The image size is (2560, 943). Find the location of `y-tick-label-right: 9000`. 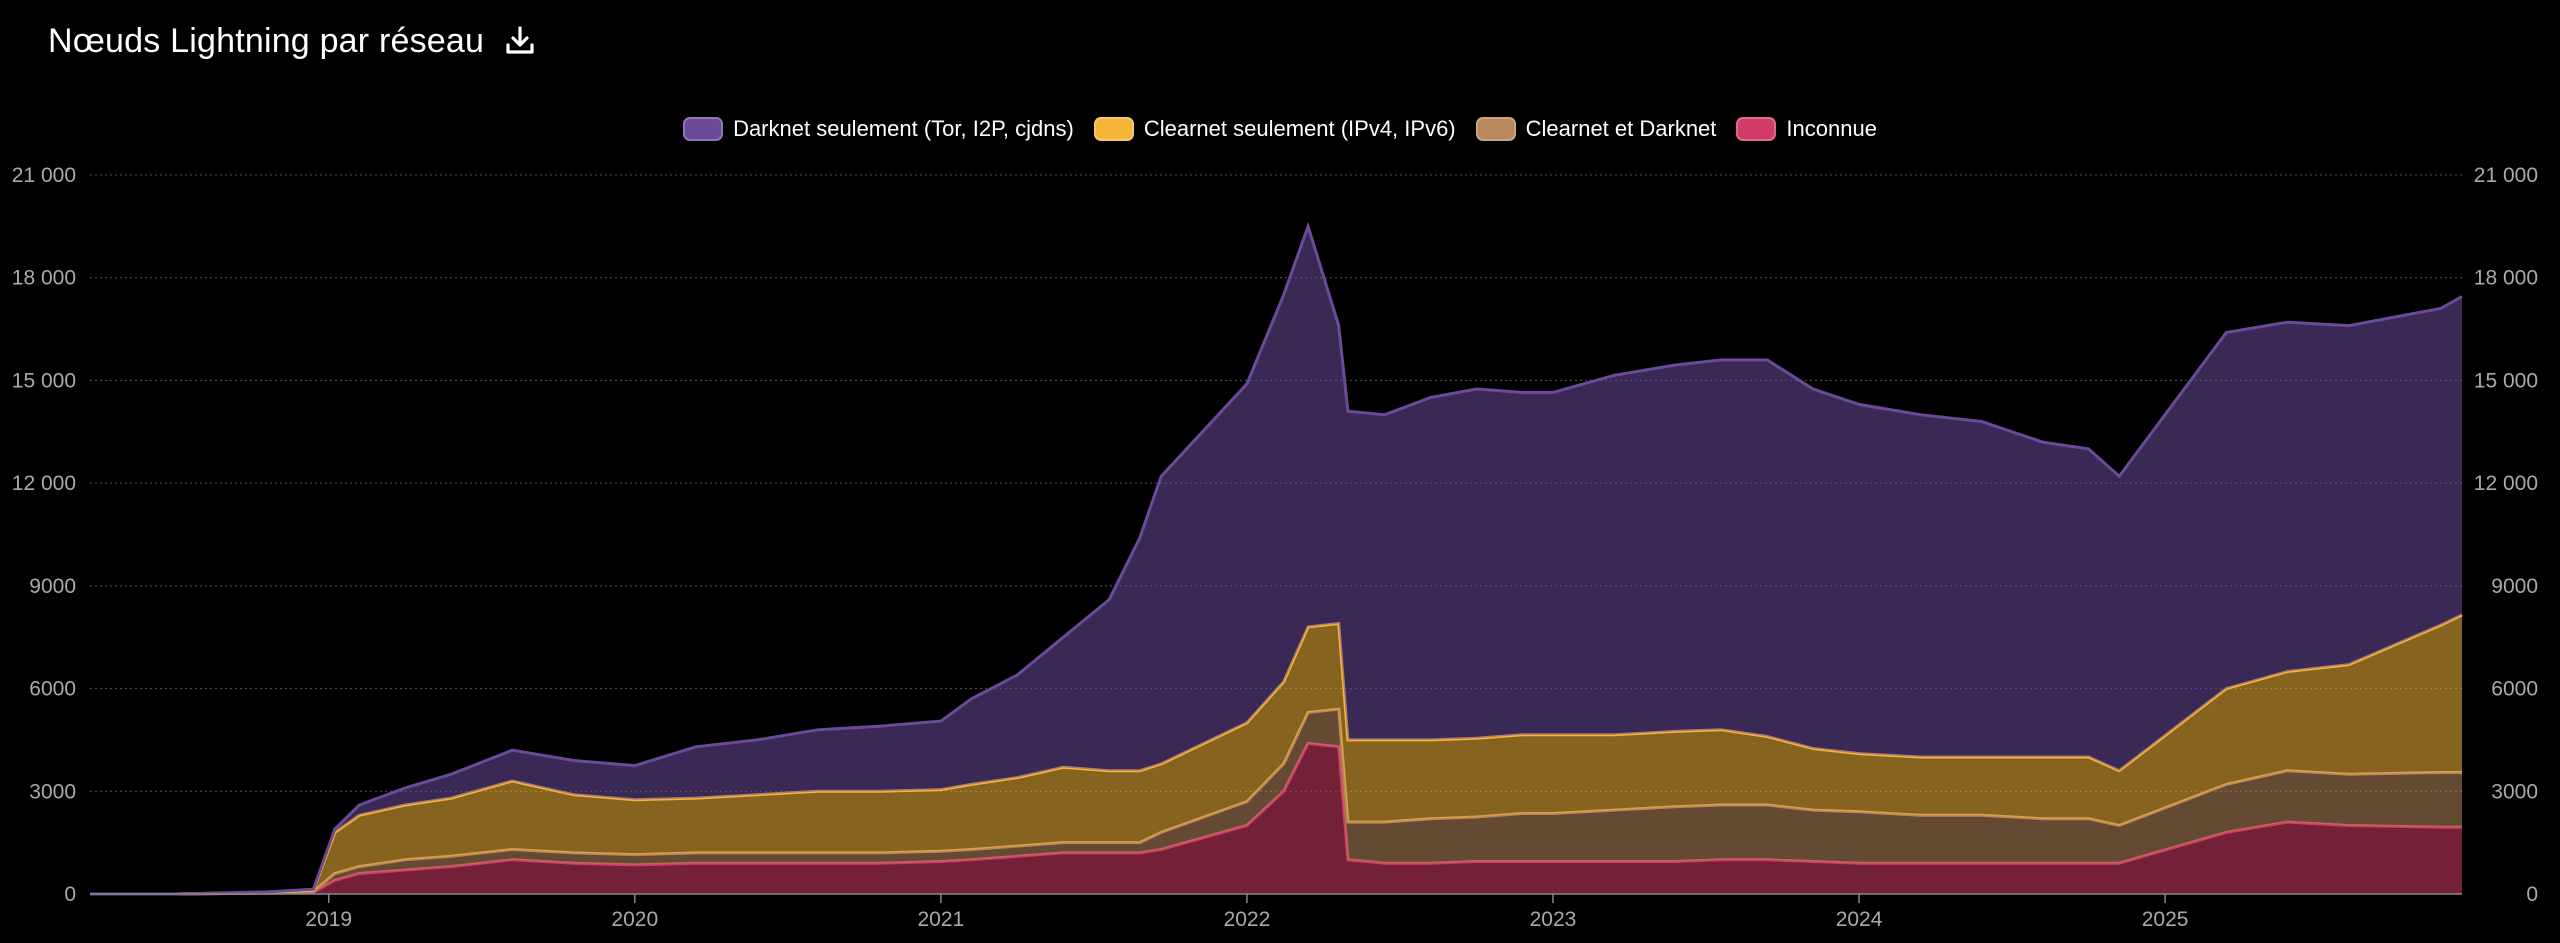

y-tick-label-right: 9000 is located at coordinates (2514, 586).